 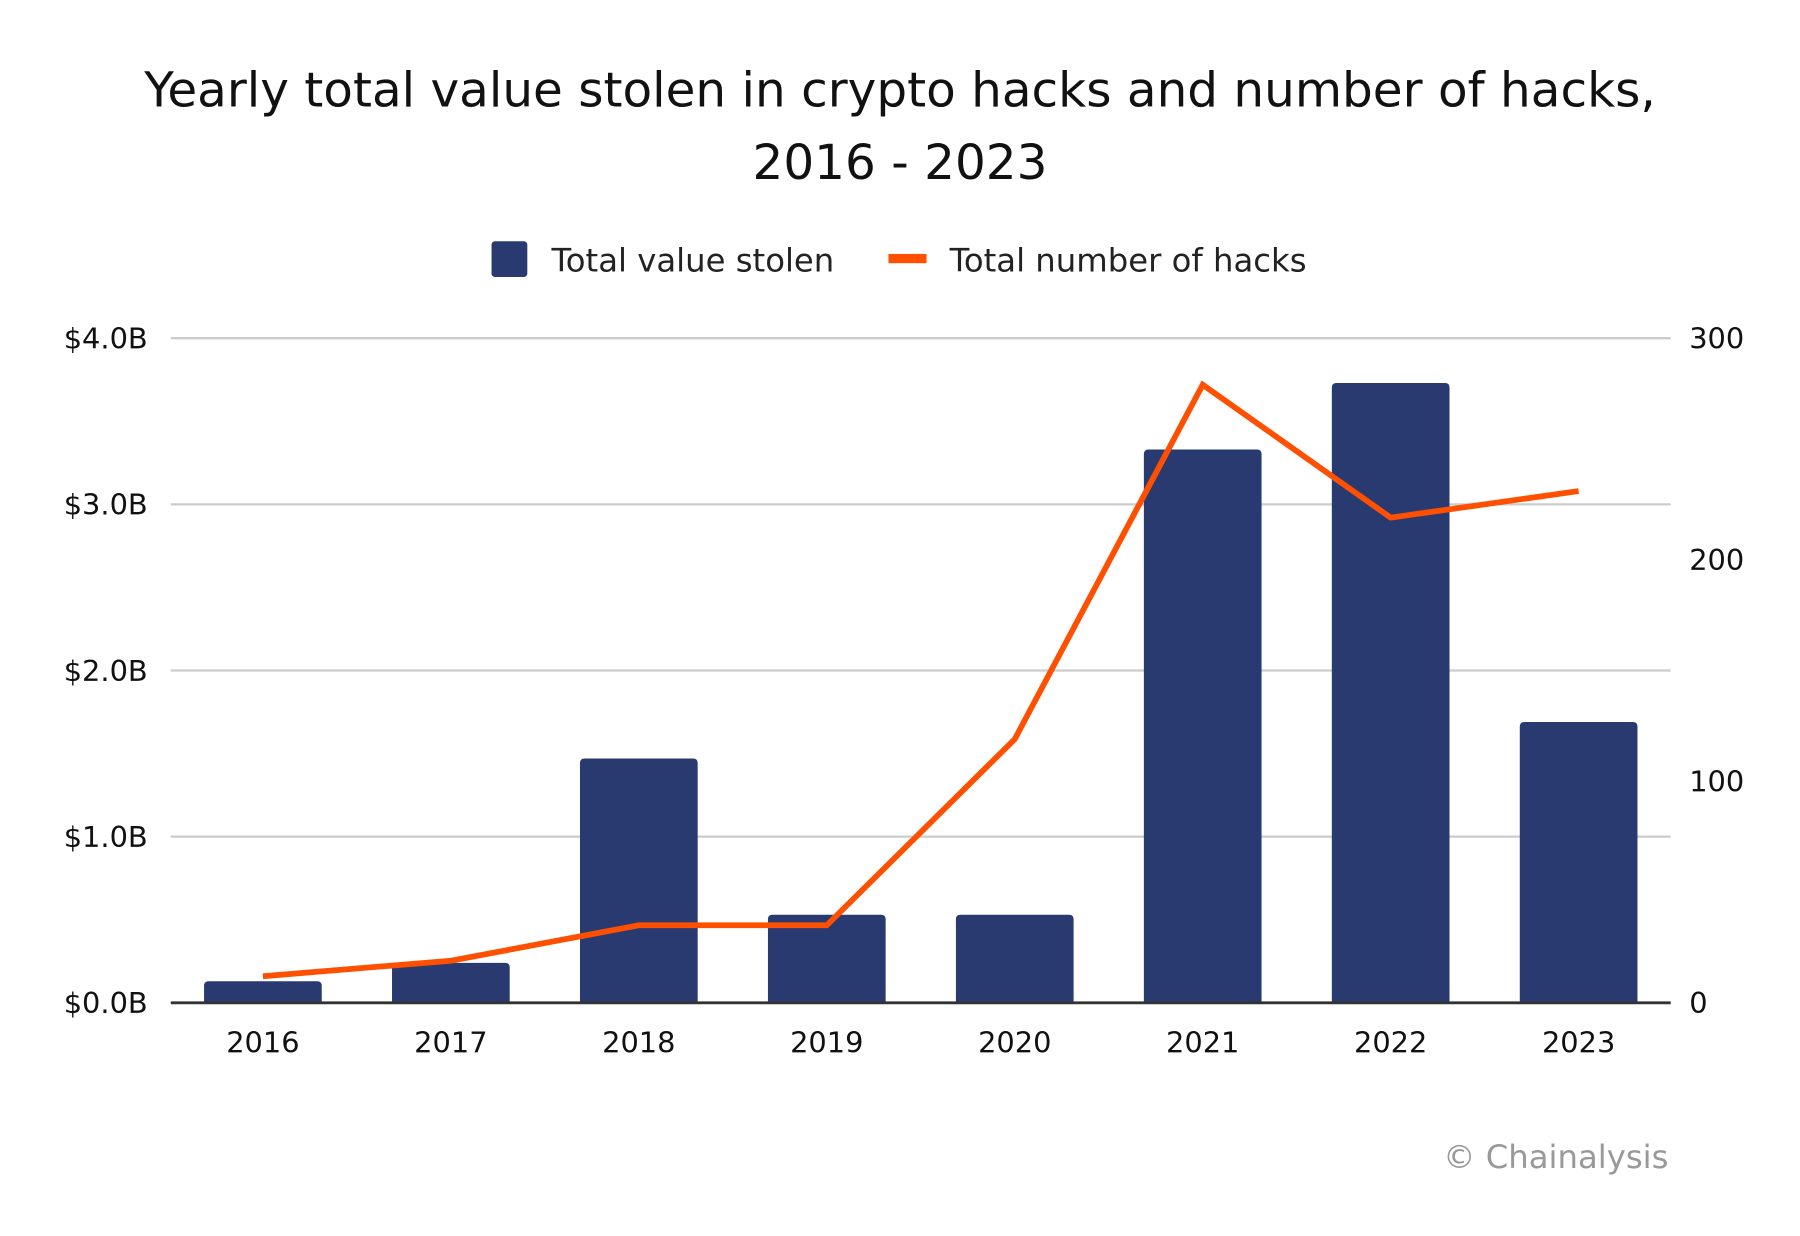 I want to click on x-tick-label: 2017, so click(x=450, y=1042).